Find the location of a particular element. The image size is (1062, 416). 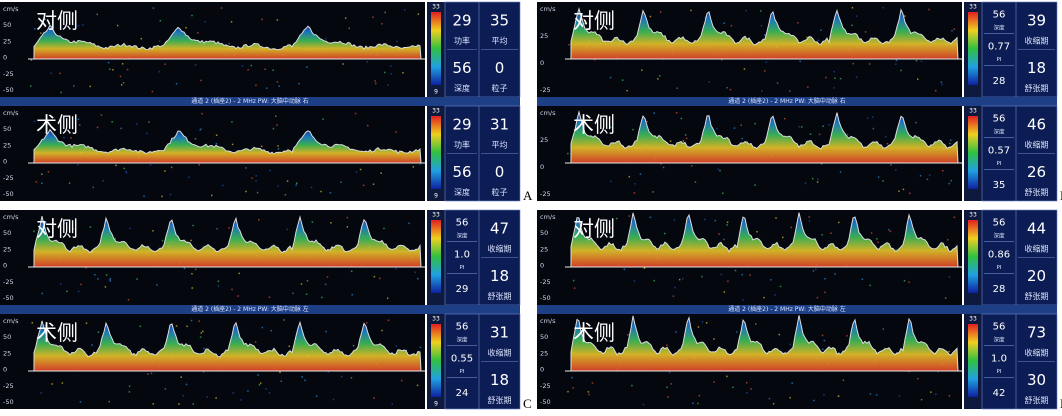

readout-label: 功率 is located at coordinates (462, 144).